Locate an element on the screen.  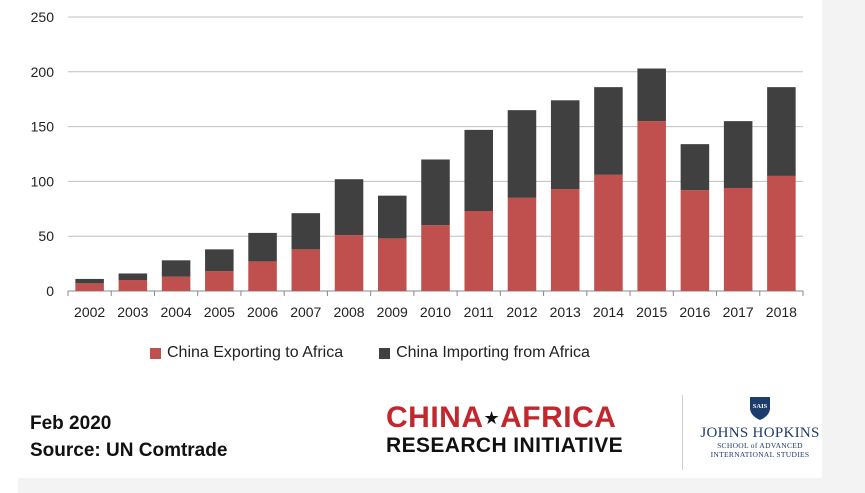
x-tick-label: 2015 is located at coordinates (651, 312).